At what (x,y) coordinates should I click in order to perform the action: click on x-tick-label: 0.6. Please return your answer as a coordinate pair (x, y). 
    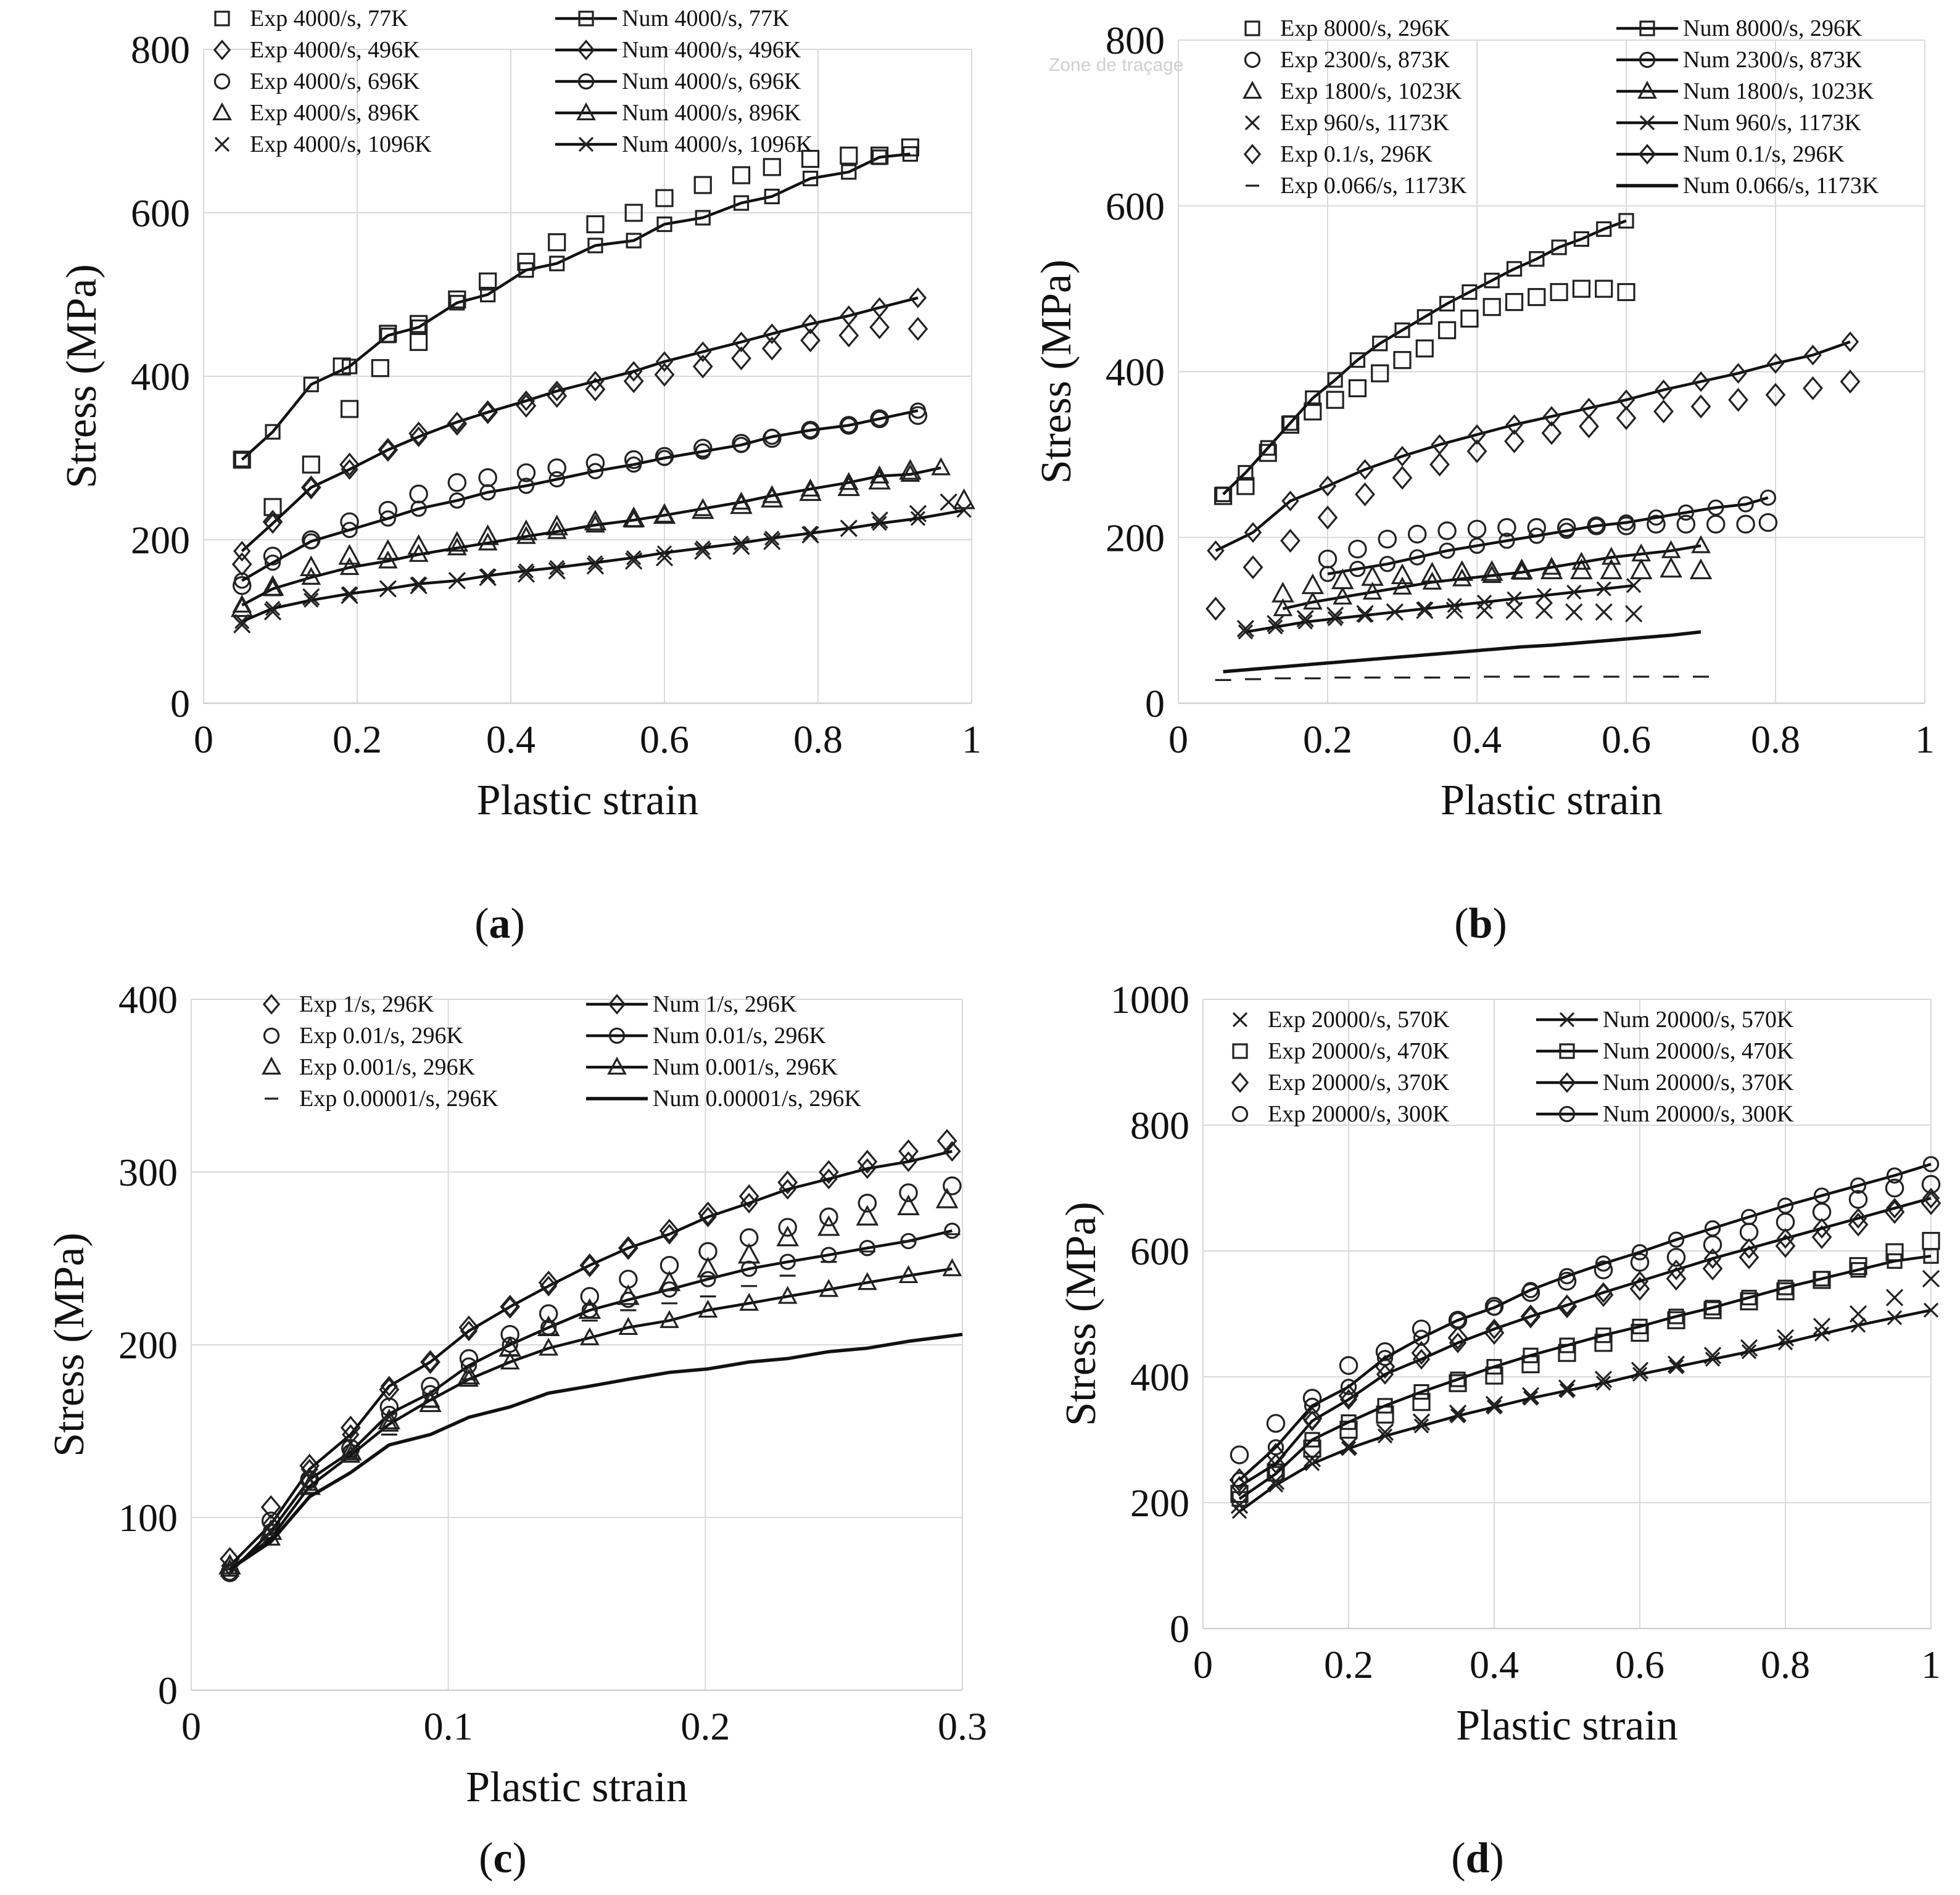
    Looking at the image, I should click on (1626, 739).